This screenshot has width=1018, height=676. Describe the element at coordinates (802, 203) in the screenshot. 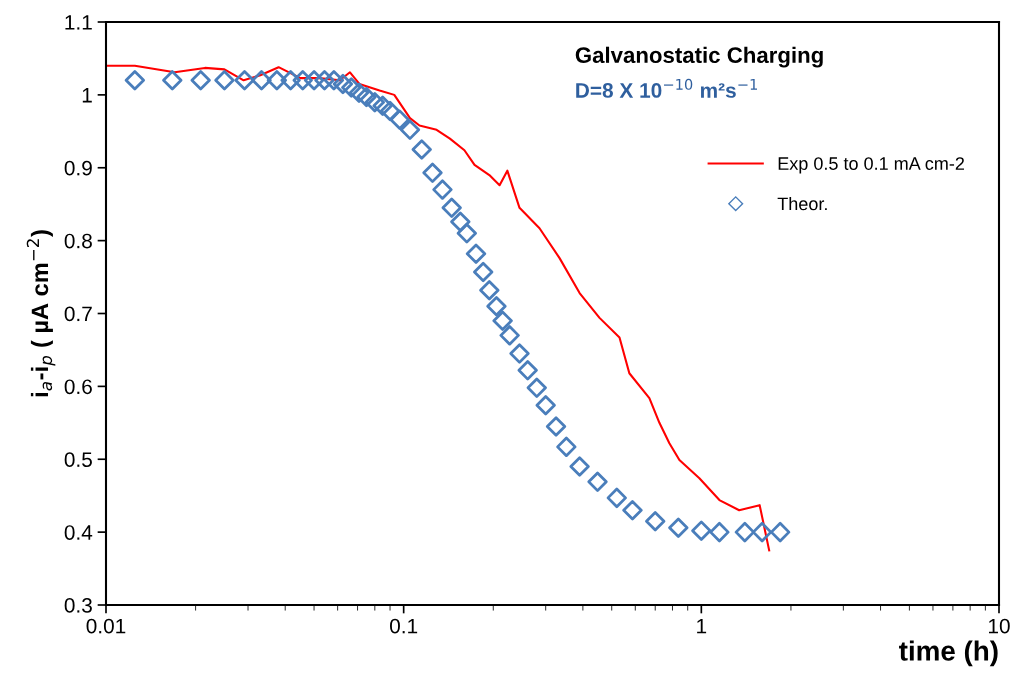

I see `legend-label: Theor.` at that location.